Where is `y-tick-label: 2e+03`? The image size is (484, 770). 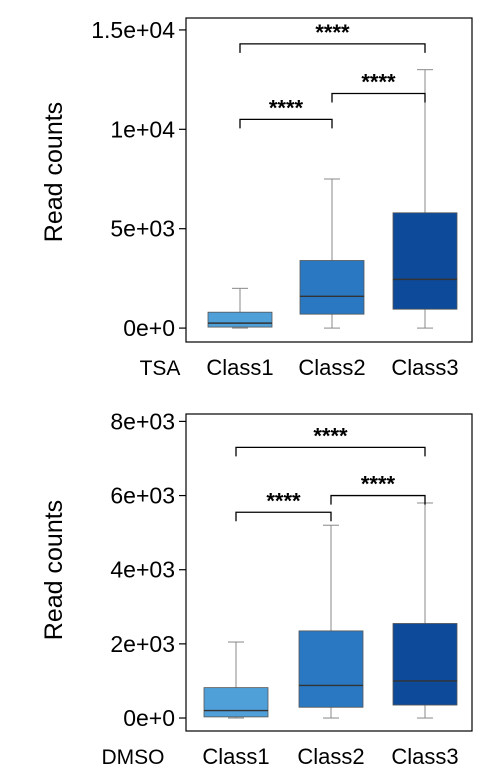 y-tick-label: 2e+03 is located at coordinates (142, 644).